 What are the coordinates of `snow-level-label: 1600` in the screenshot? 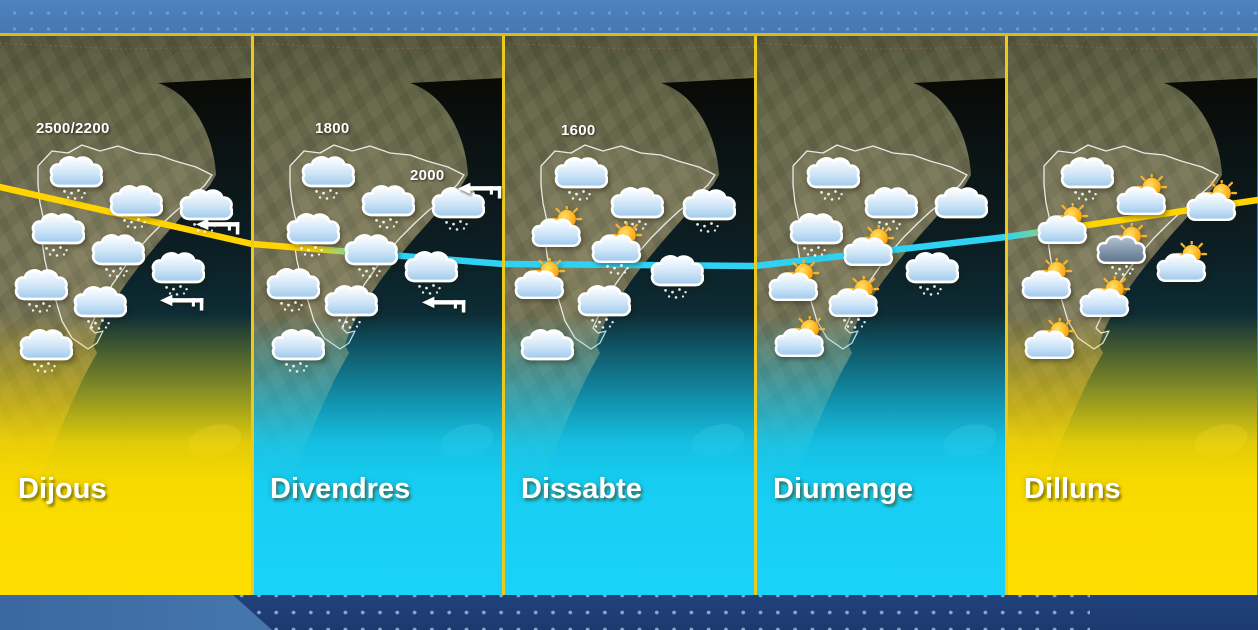 It's located at (578, 130).